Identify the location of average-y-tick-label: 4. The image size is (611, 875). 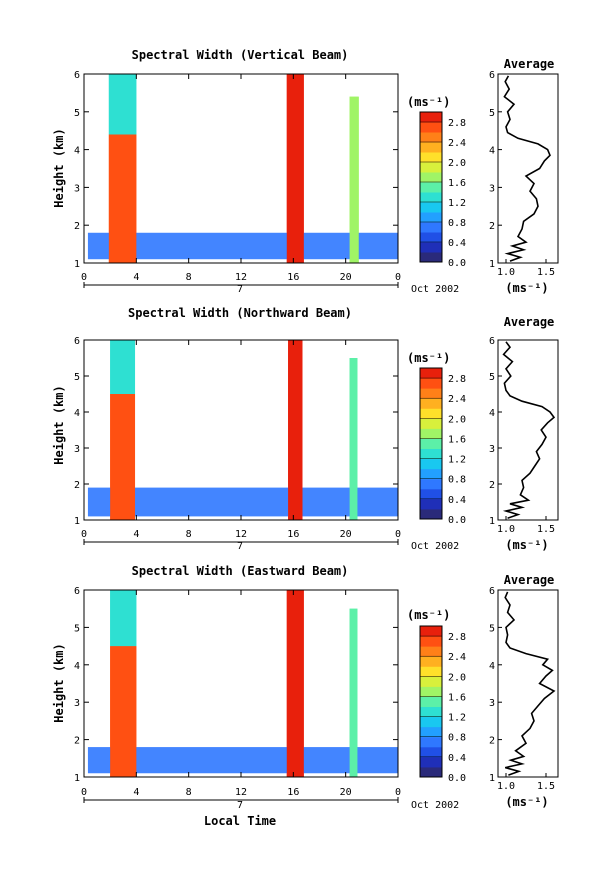
(492, 666).